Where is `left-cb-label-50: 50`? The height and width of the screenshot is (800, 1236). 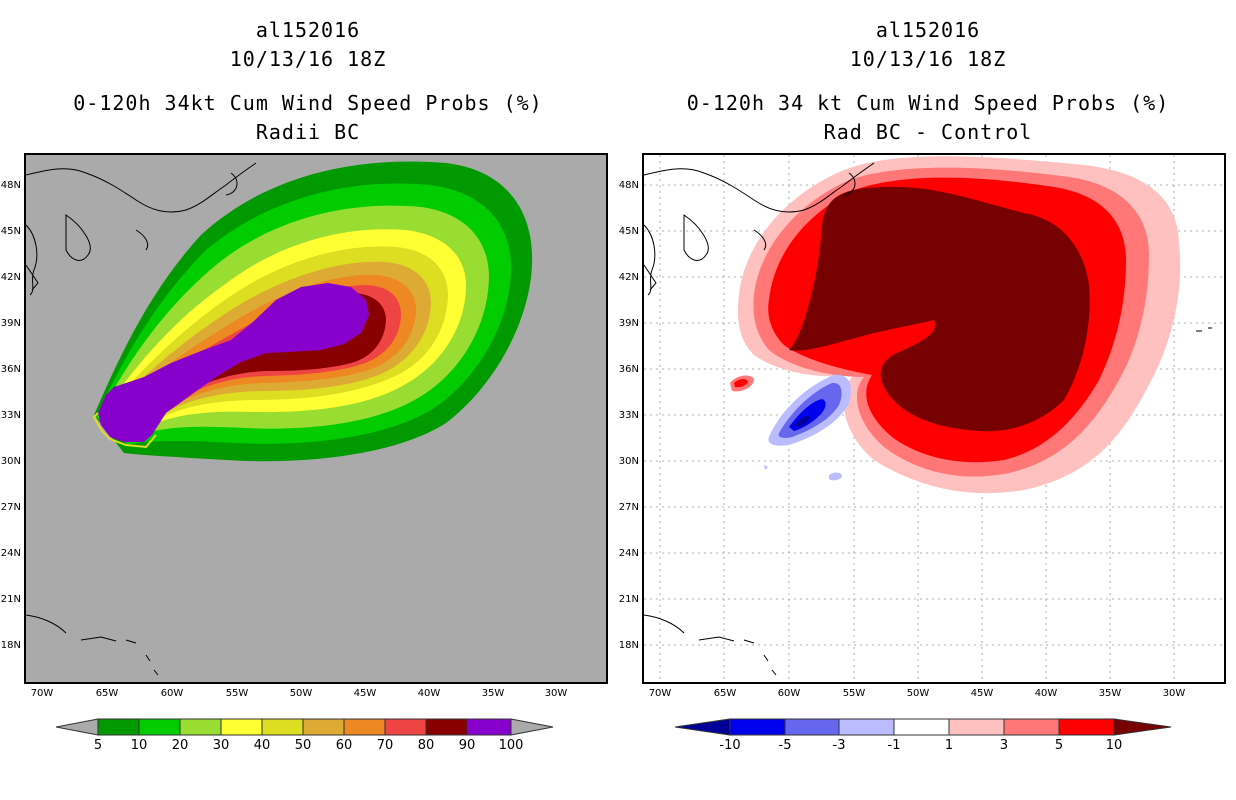
left-cb-label-50: 50 is located at coordinates (303, 745).